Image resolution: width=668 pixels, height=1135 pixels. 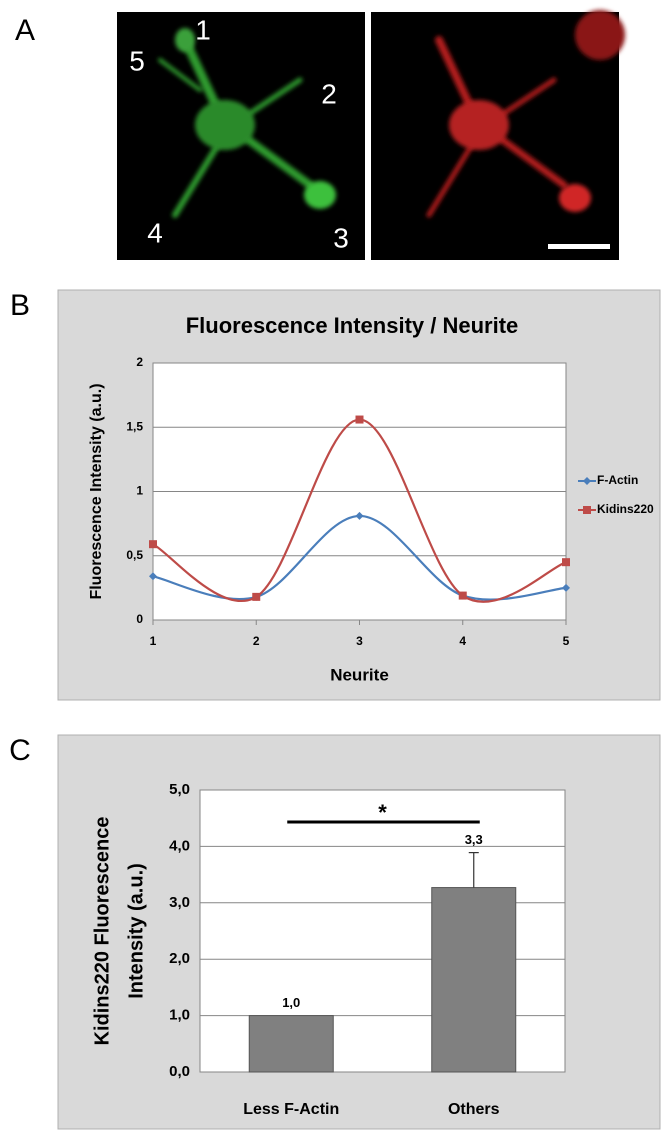 I want to click on panel-label: B, so click(x=20, y=305).